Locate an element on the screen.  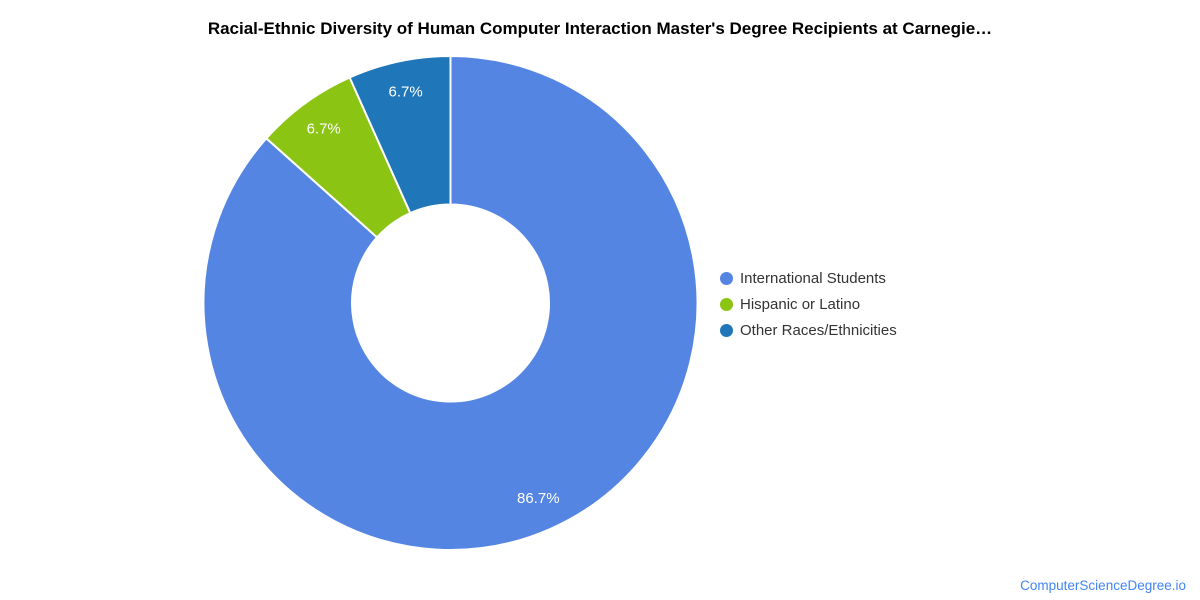
slice-label-international-students: 86.7% is located at coordinates (538, 498).